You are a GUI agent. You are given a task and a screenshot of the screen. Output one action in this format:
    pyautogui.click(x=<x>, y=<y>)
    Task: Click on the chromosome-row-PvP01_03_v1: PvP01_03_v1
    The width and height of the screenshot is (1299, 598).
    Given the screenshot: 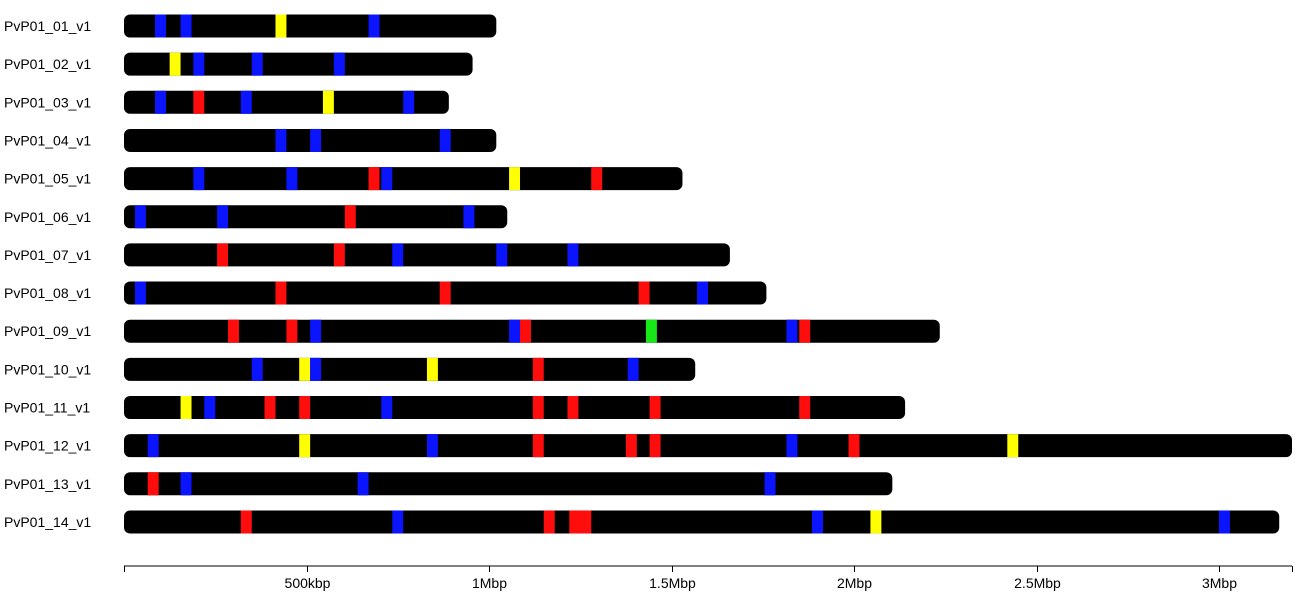 What is the action you would take?
    pyautogui.click(x=226, y=102)
    